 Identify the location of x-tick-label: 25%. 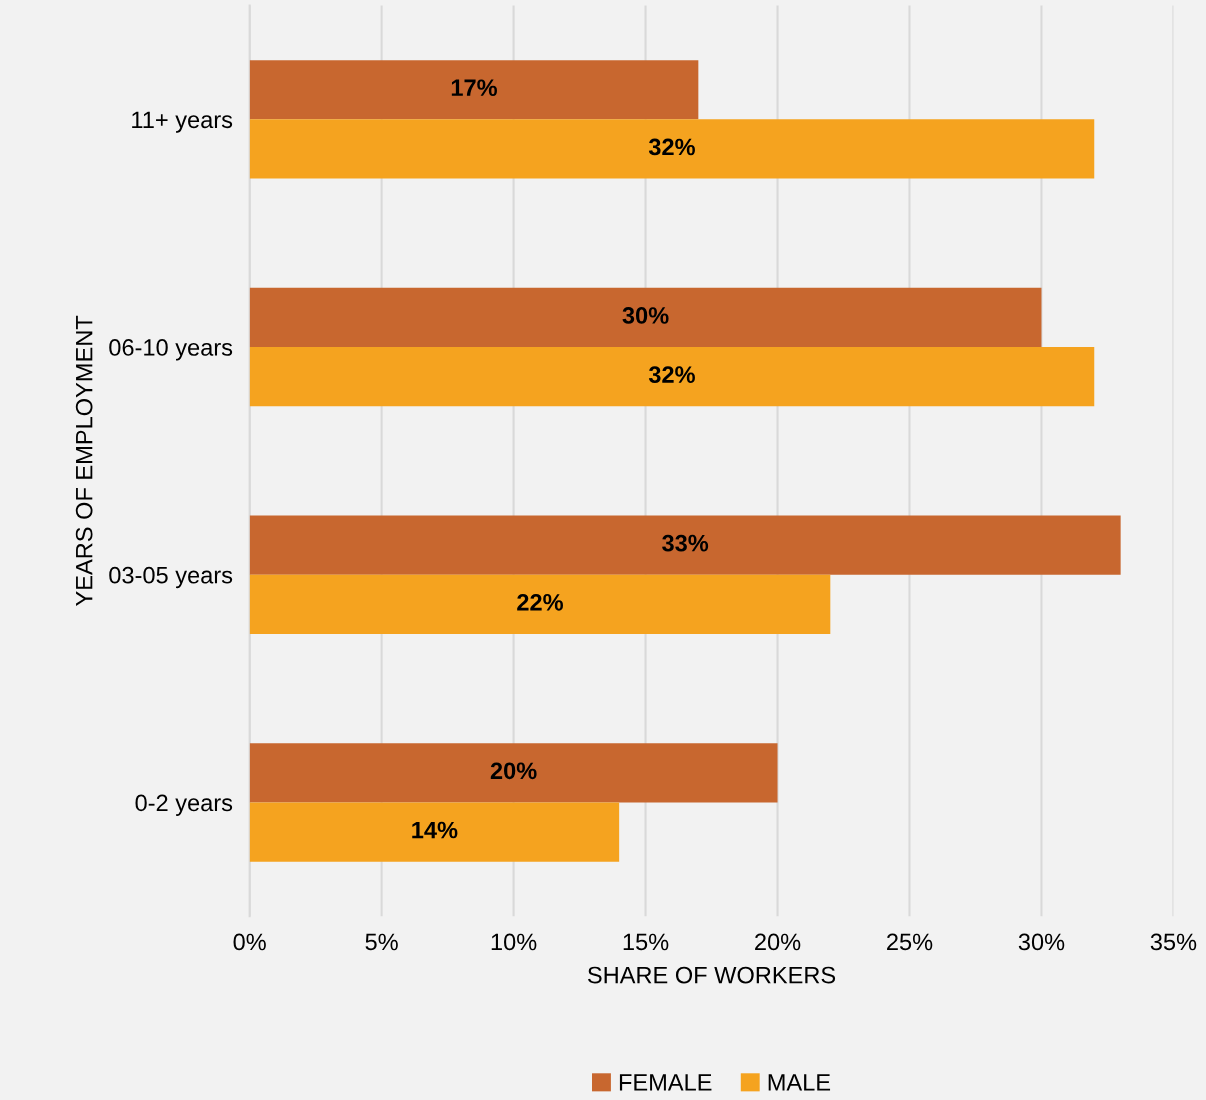
(910, 942).